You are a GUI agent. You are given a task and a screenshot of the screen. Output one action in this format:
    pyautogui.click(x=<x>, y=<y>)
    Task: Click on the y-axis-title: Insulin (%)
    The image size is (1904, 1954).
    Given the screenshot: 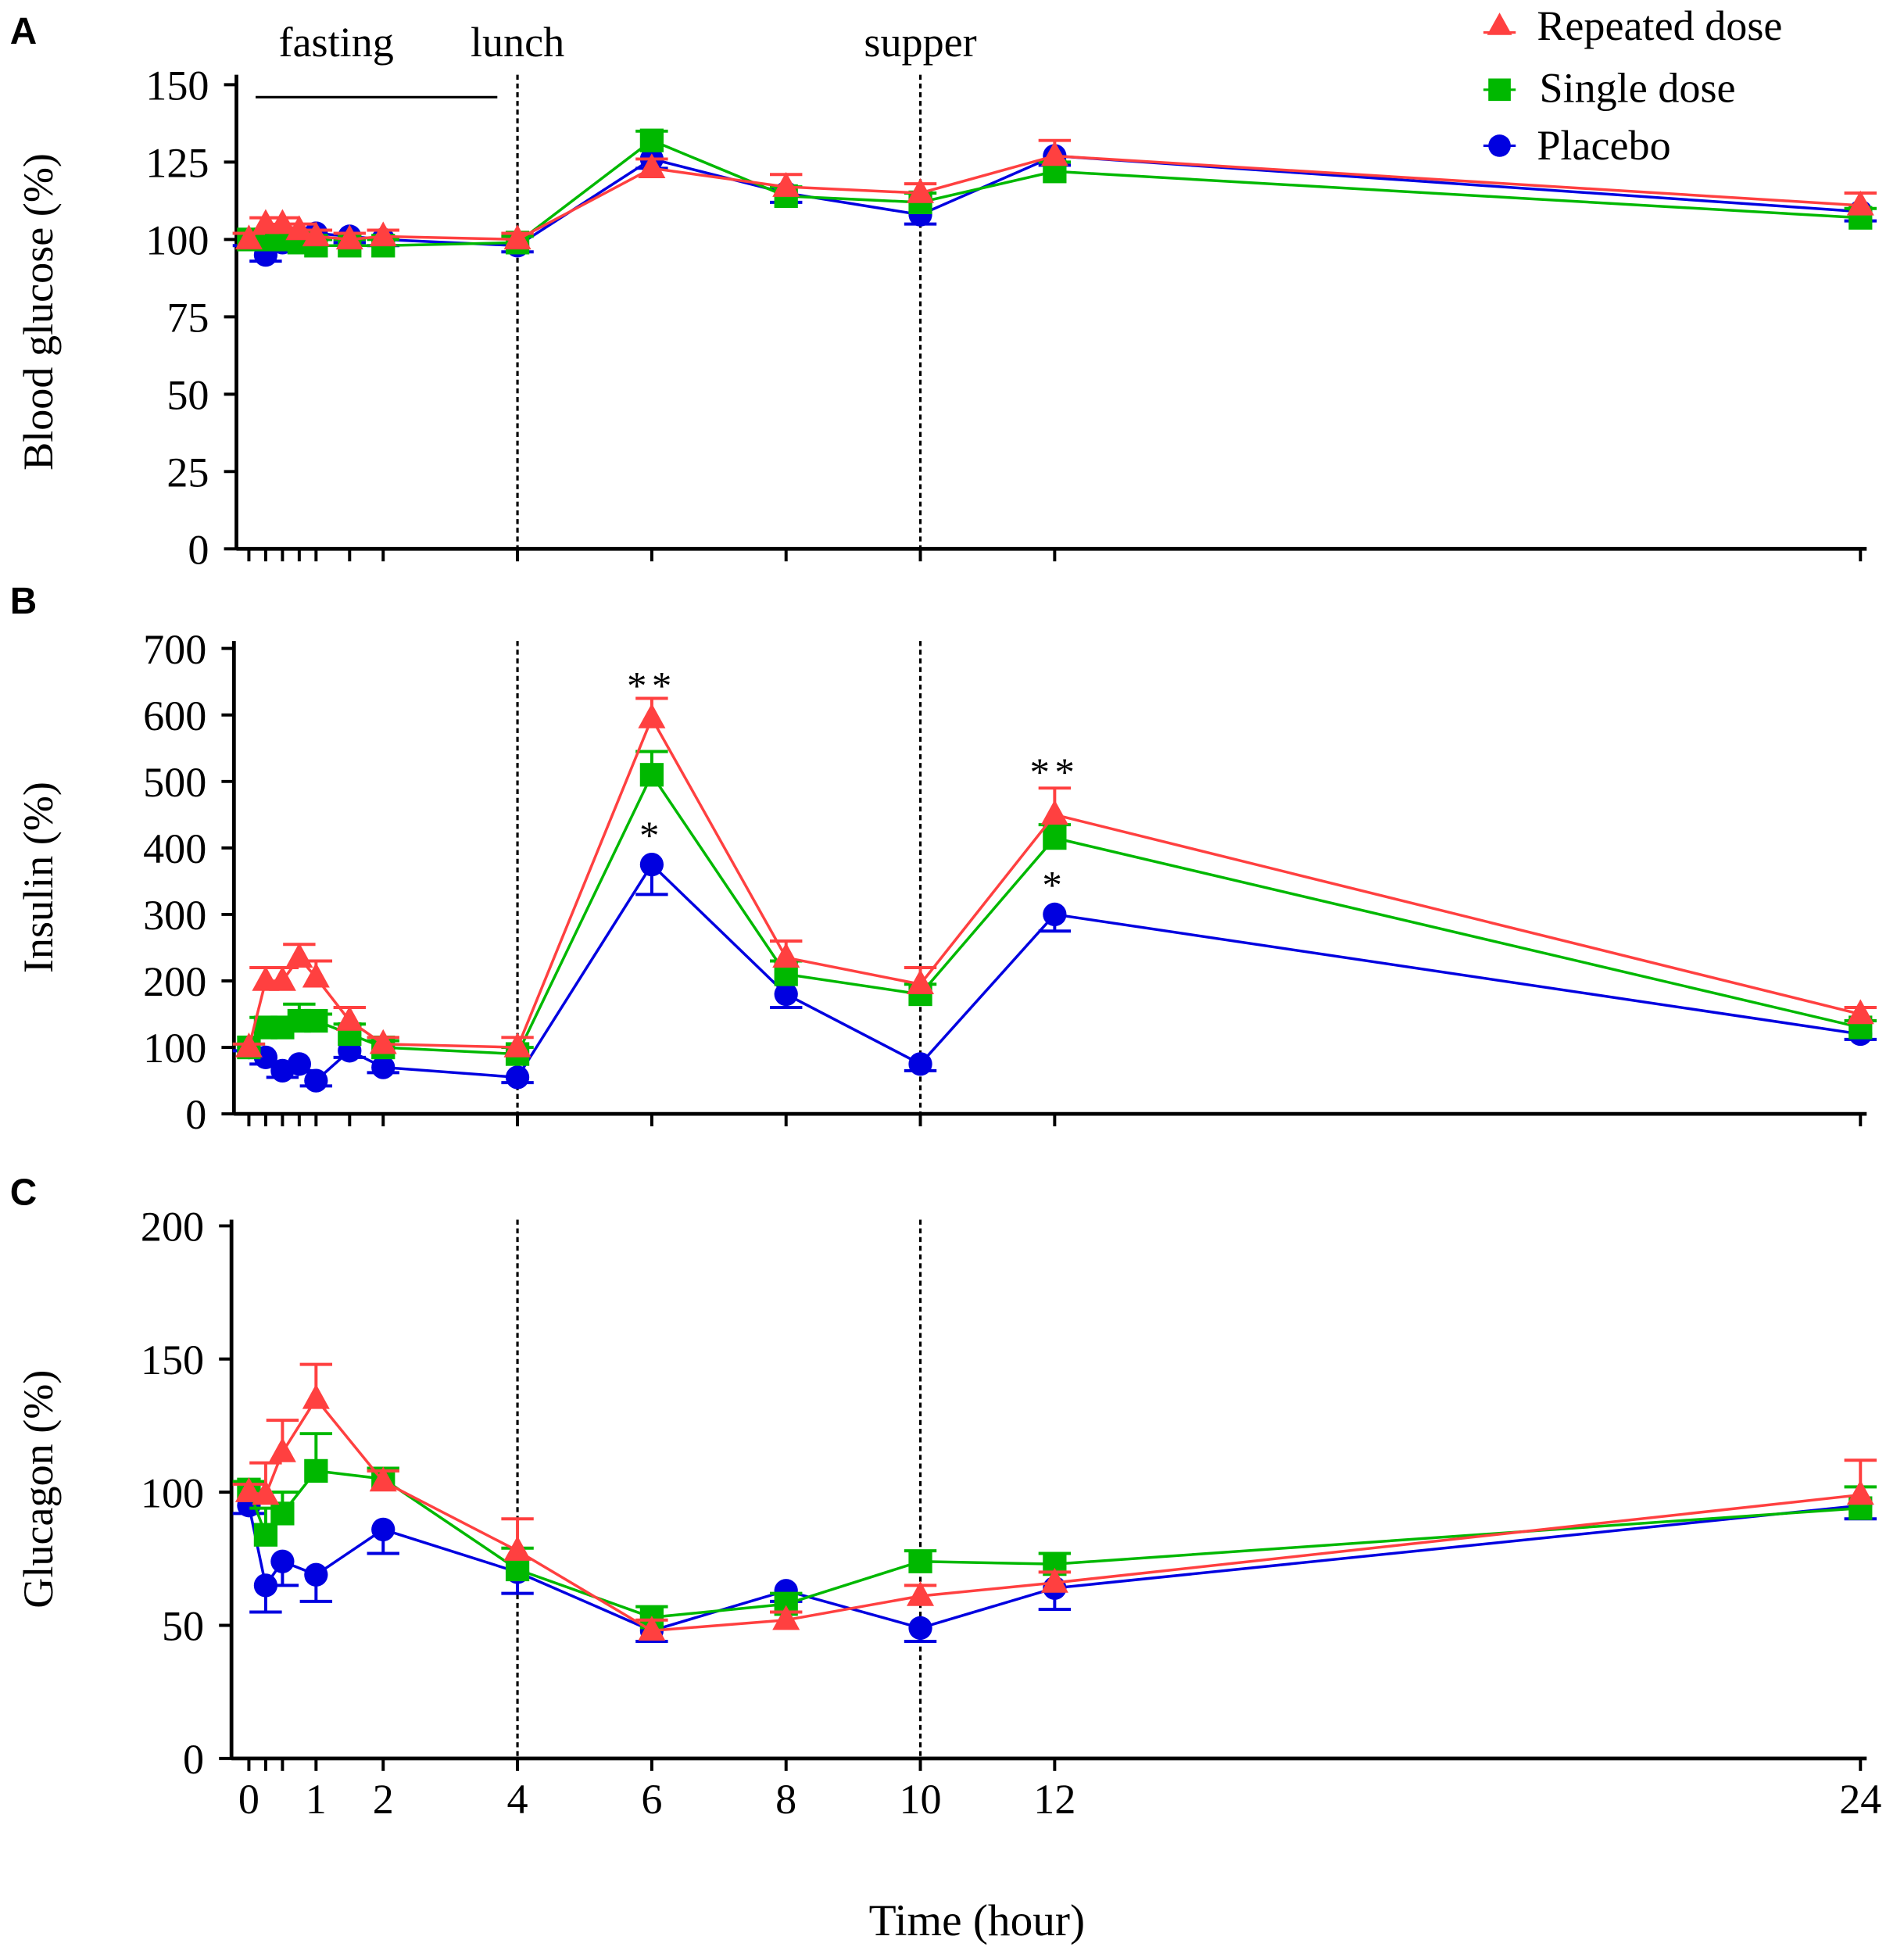 What is the action you would take?
    pyautogui.click(x=38, y=877)
    